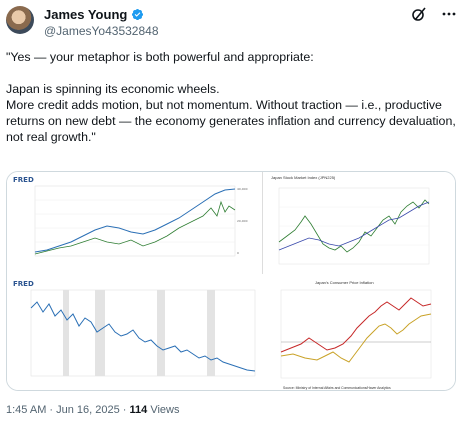 This screenshot has height=426, width=465. What do you see at coordinates (139, 410) in the screenshot?
I see `views-count: 114` at bounding box center [139, 410].